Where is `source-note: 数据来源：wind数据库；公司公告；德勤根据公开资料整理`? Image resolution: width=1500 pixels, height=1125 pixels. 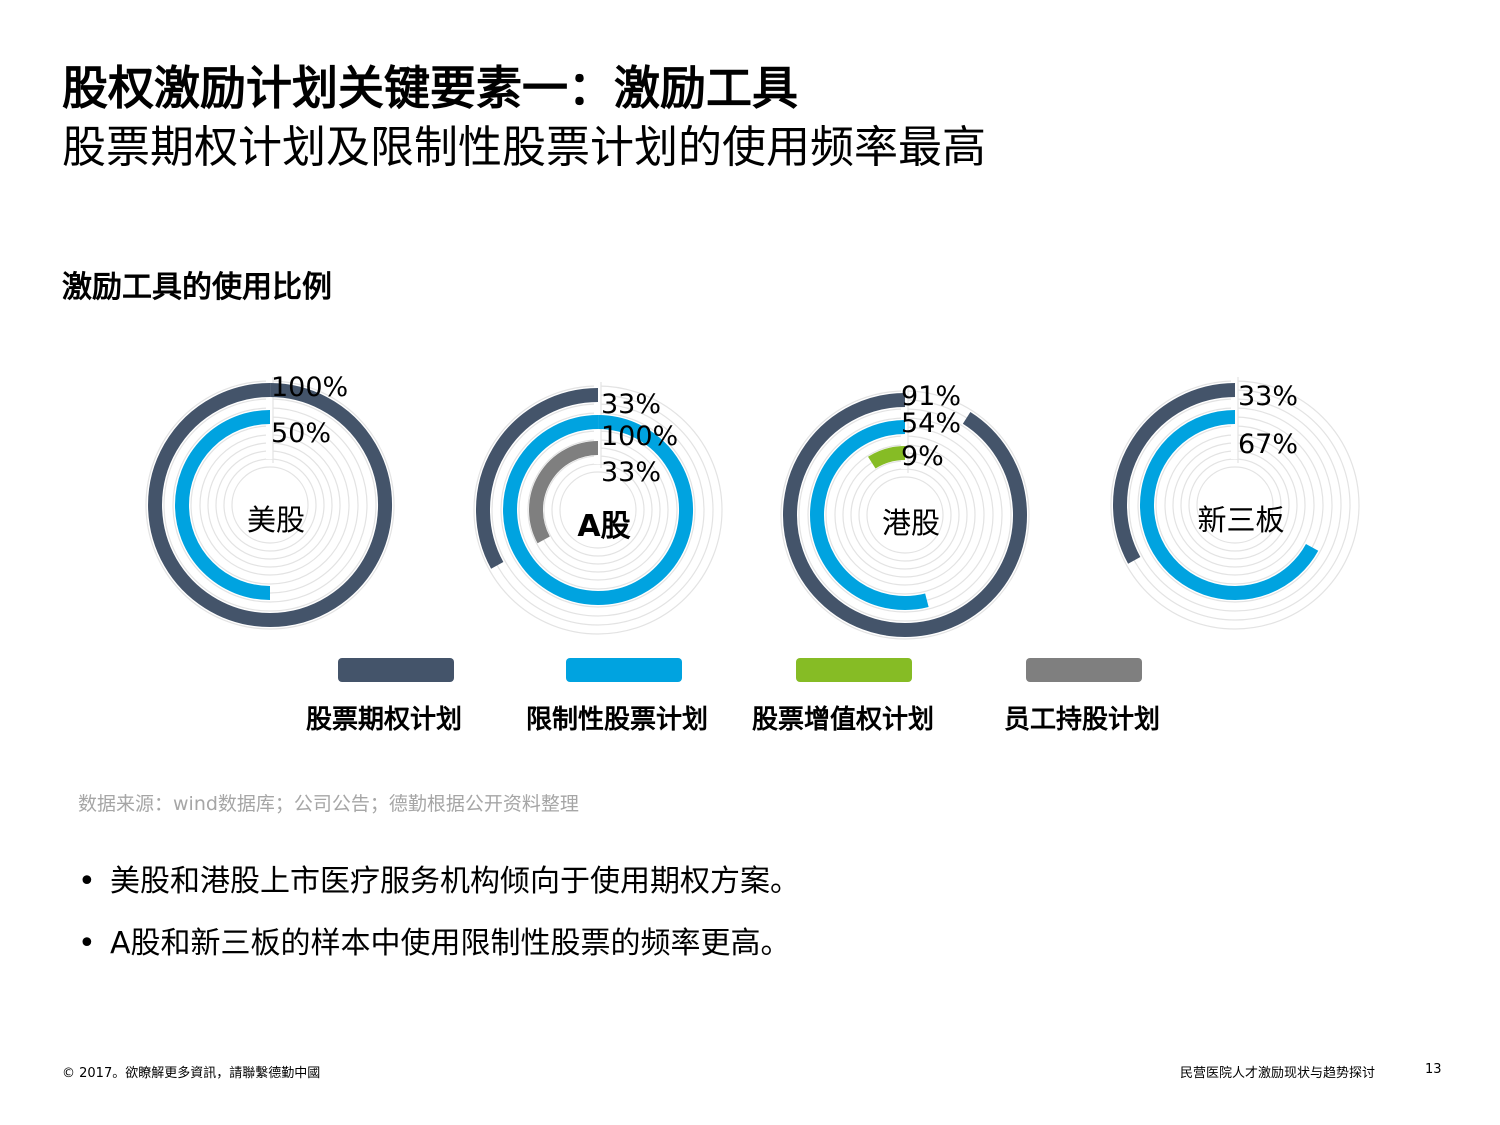
source-note: 数据来源：wind数据库；公司公告；德勤根据公开资料整理 is located at coordinates (328, 804).